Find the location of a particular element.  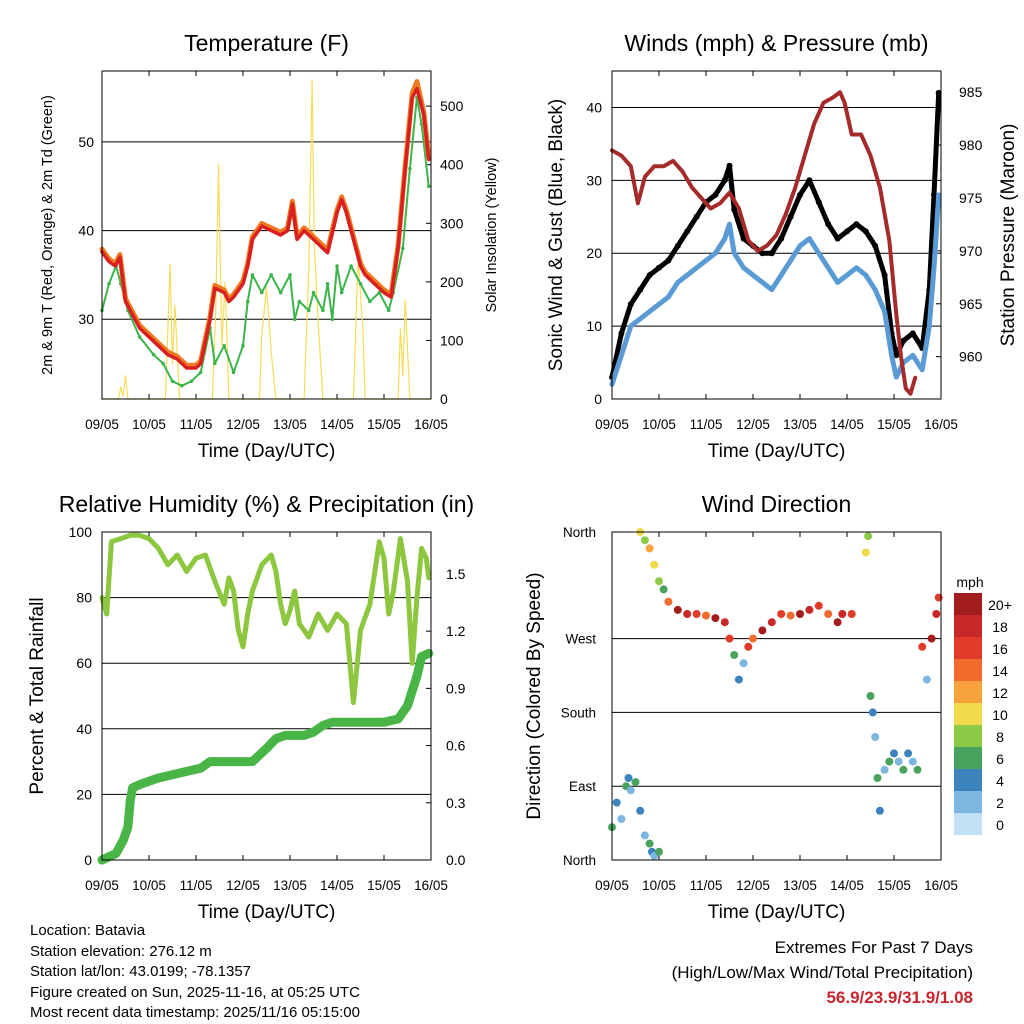

solar-insolation-line is located at coordinates (266, 239).